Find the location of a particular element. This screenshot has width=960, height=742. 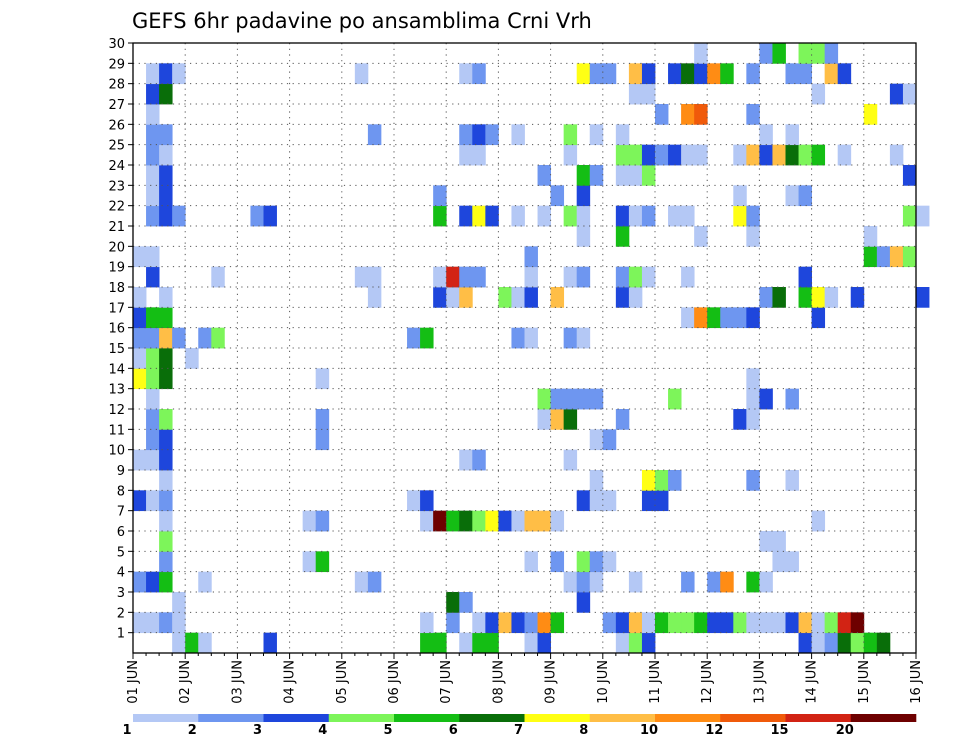

legend-label: 4 is located at coordinates (322, 730).